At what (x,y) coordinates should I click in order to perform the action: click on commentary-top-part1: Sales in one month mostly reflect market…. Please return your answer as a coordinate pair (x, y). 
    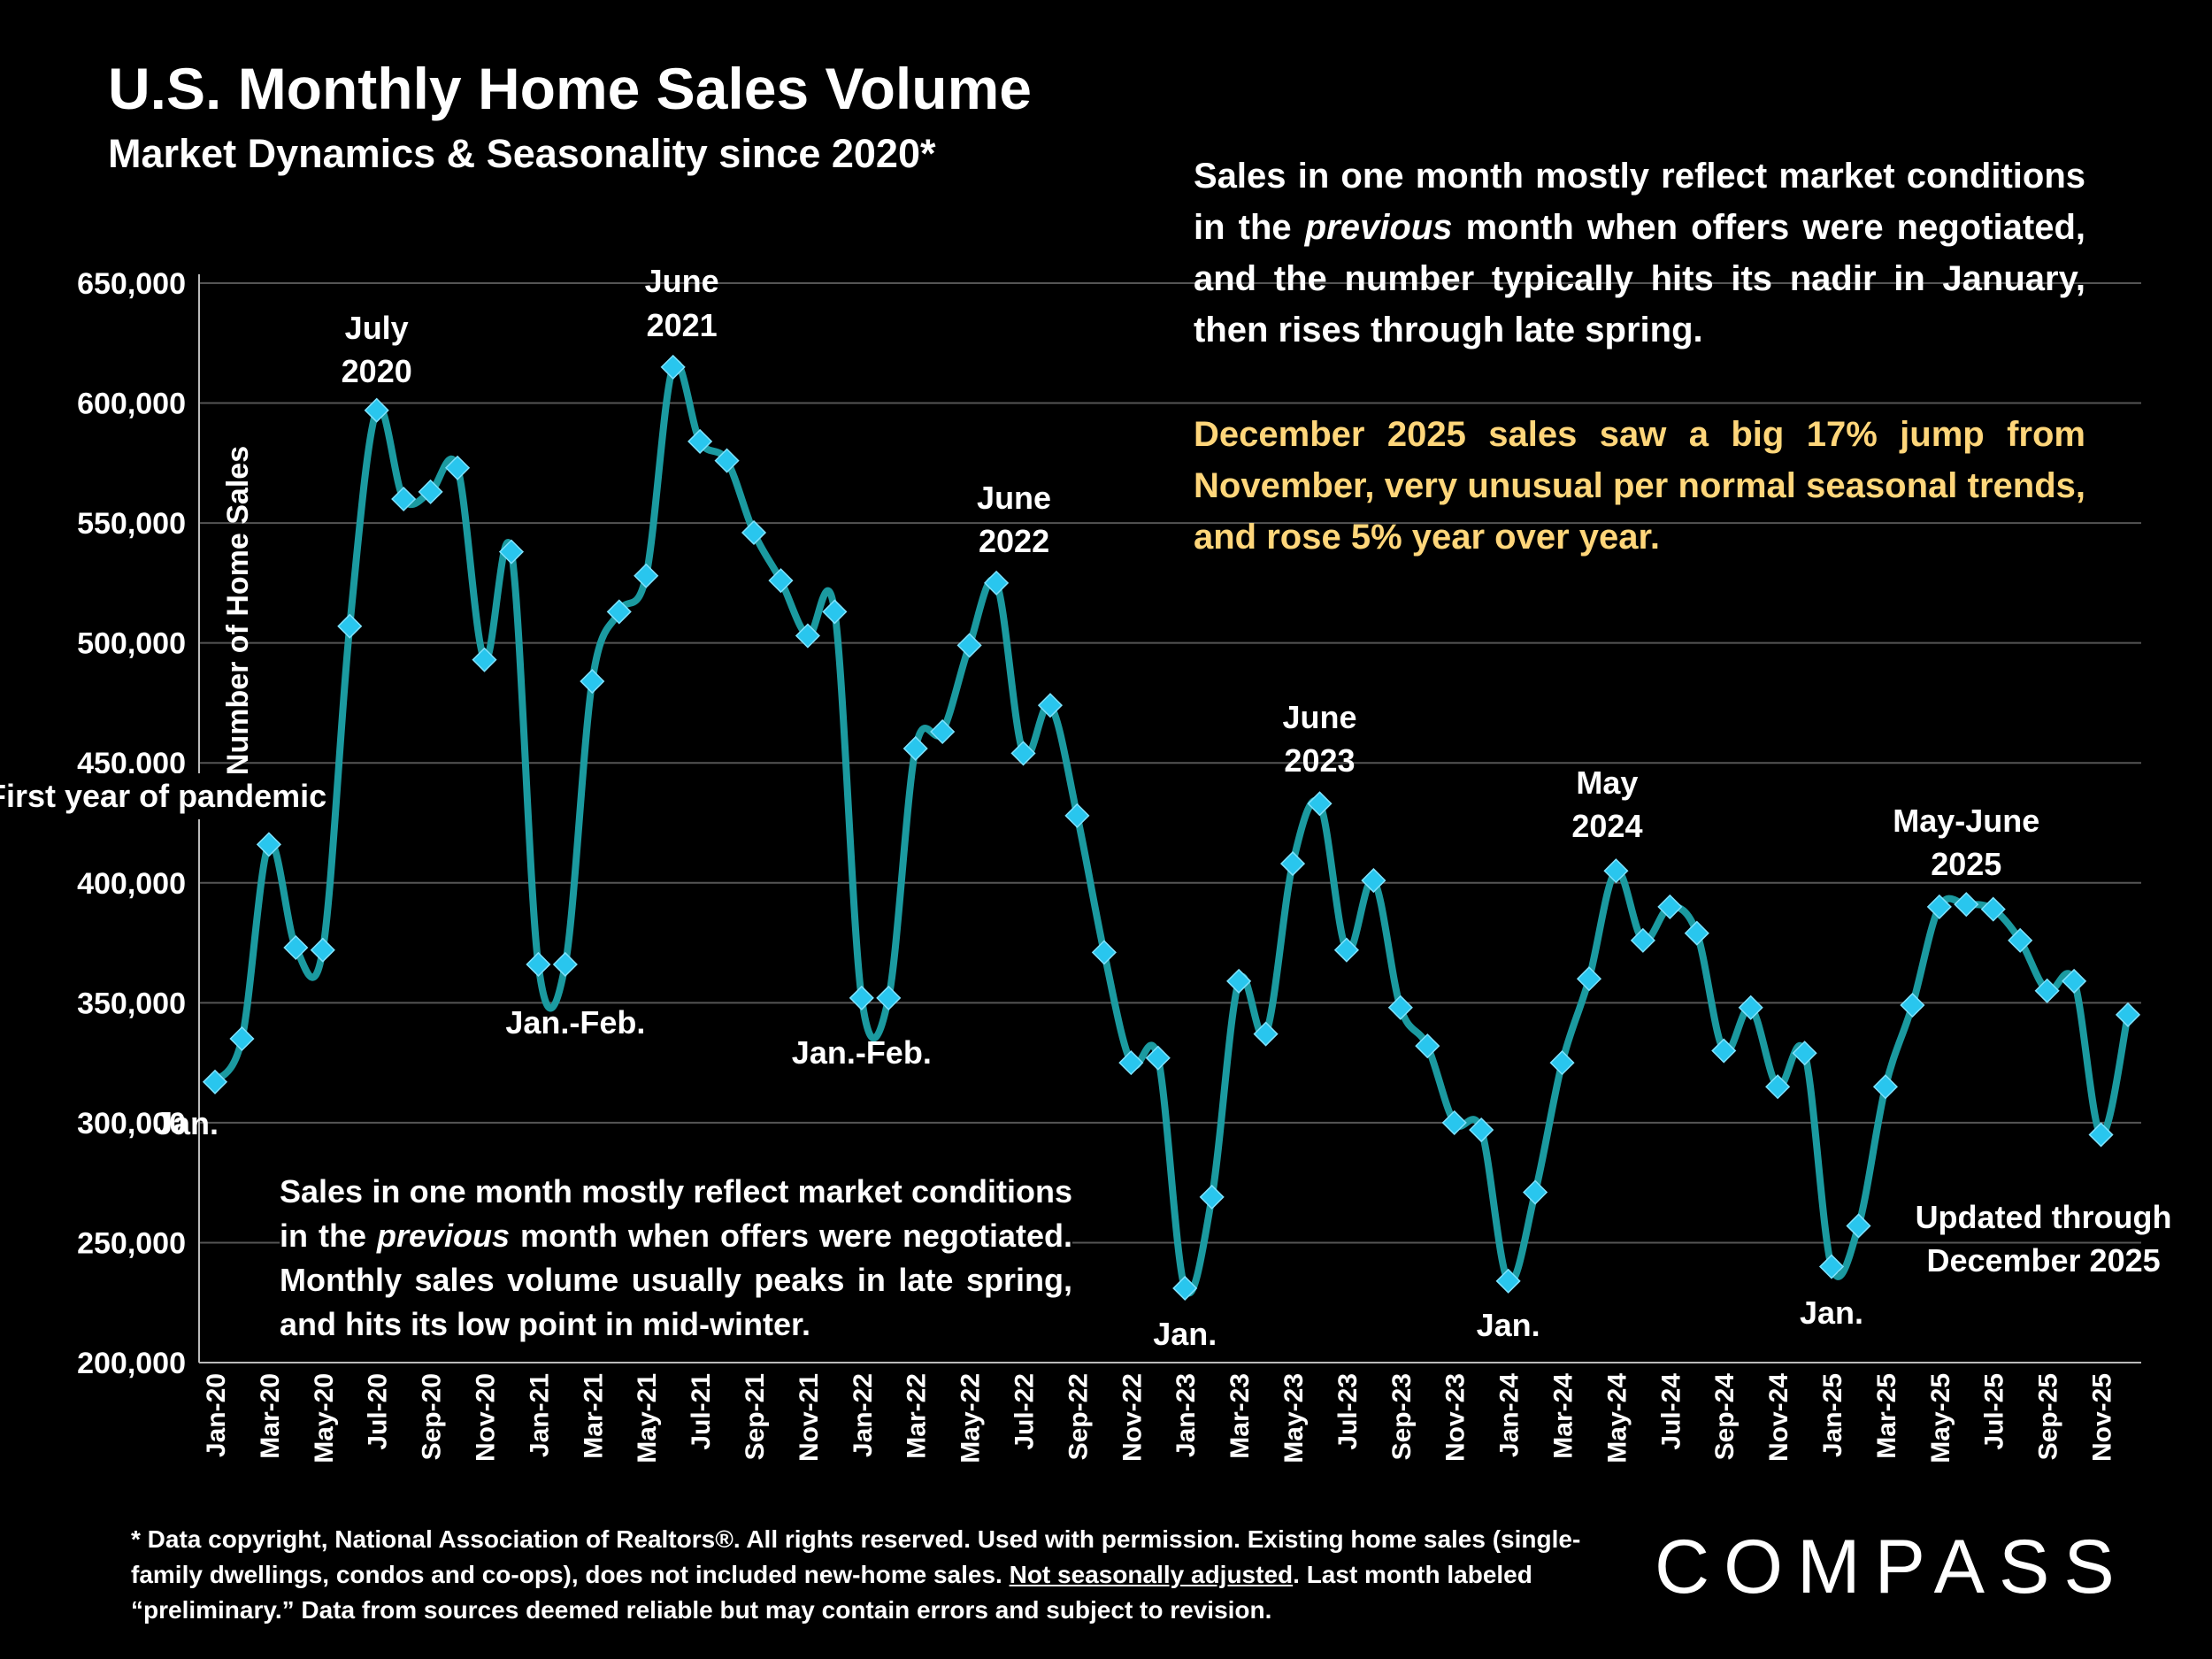
    Looking at the image, I should click on (1640, 202).